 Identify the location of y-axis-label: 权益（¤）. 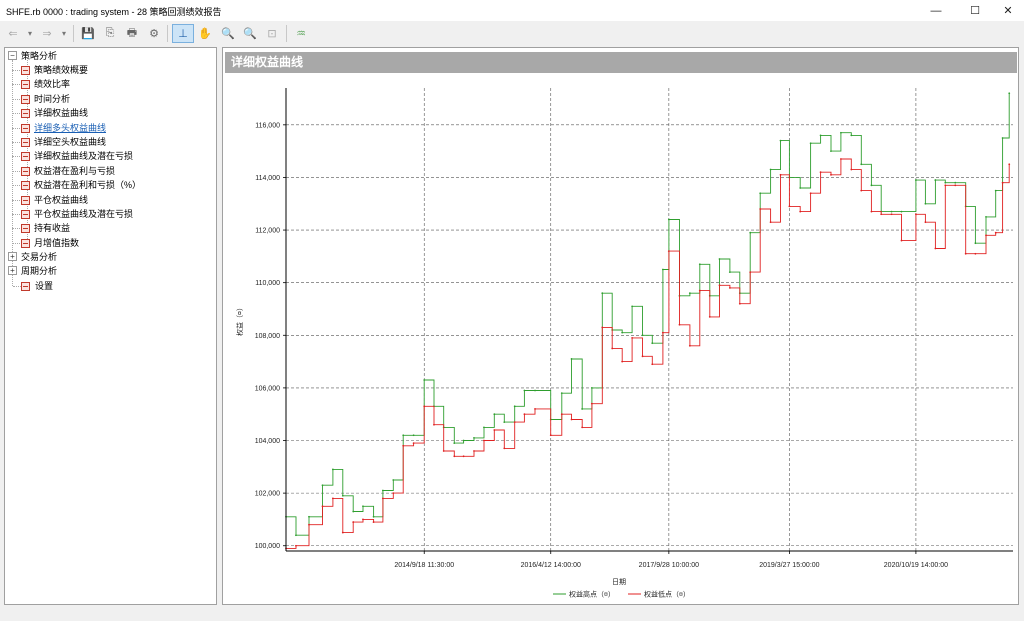
(239, 320).